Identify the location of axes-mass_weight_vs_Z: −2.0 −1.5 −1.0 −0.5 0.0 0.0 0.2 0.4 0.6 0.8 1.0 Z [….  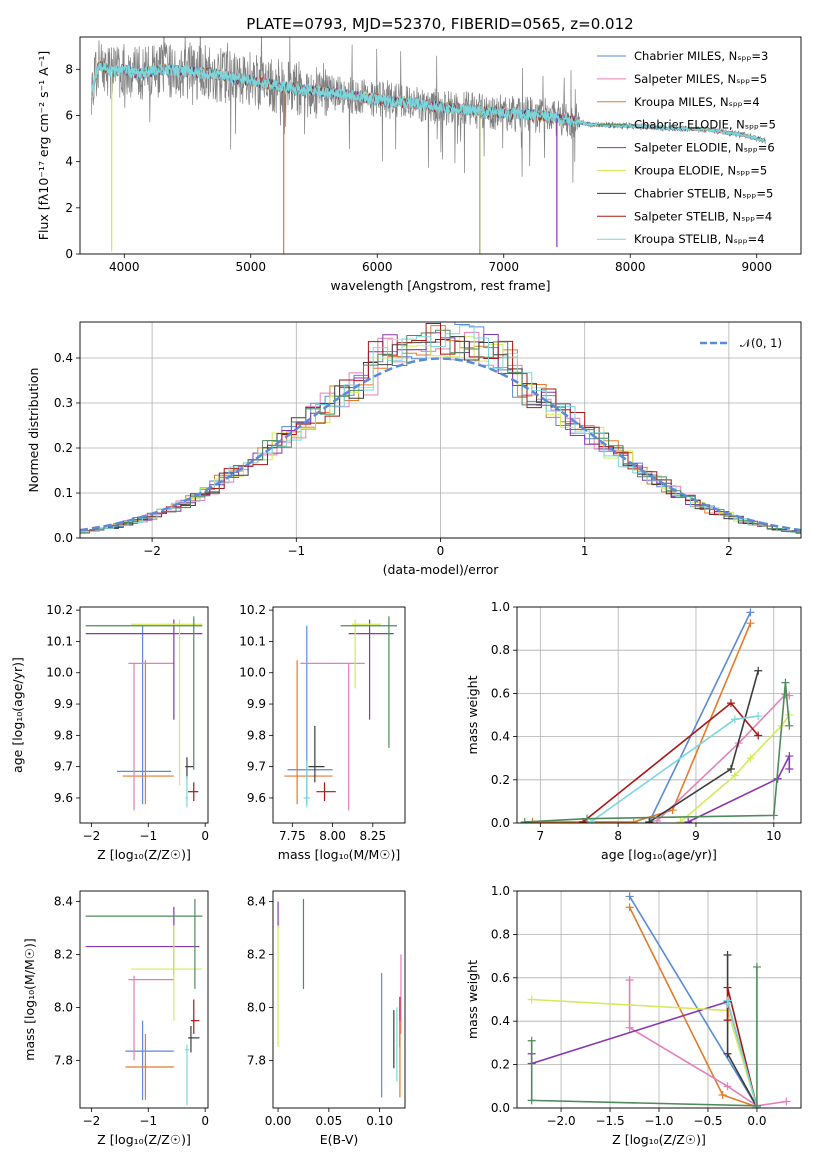
(633, 1015).